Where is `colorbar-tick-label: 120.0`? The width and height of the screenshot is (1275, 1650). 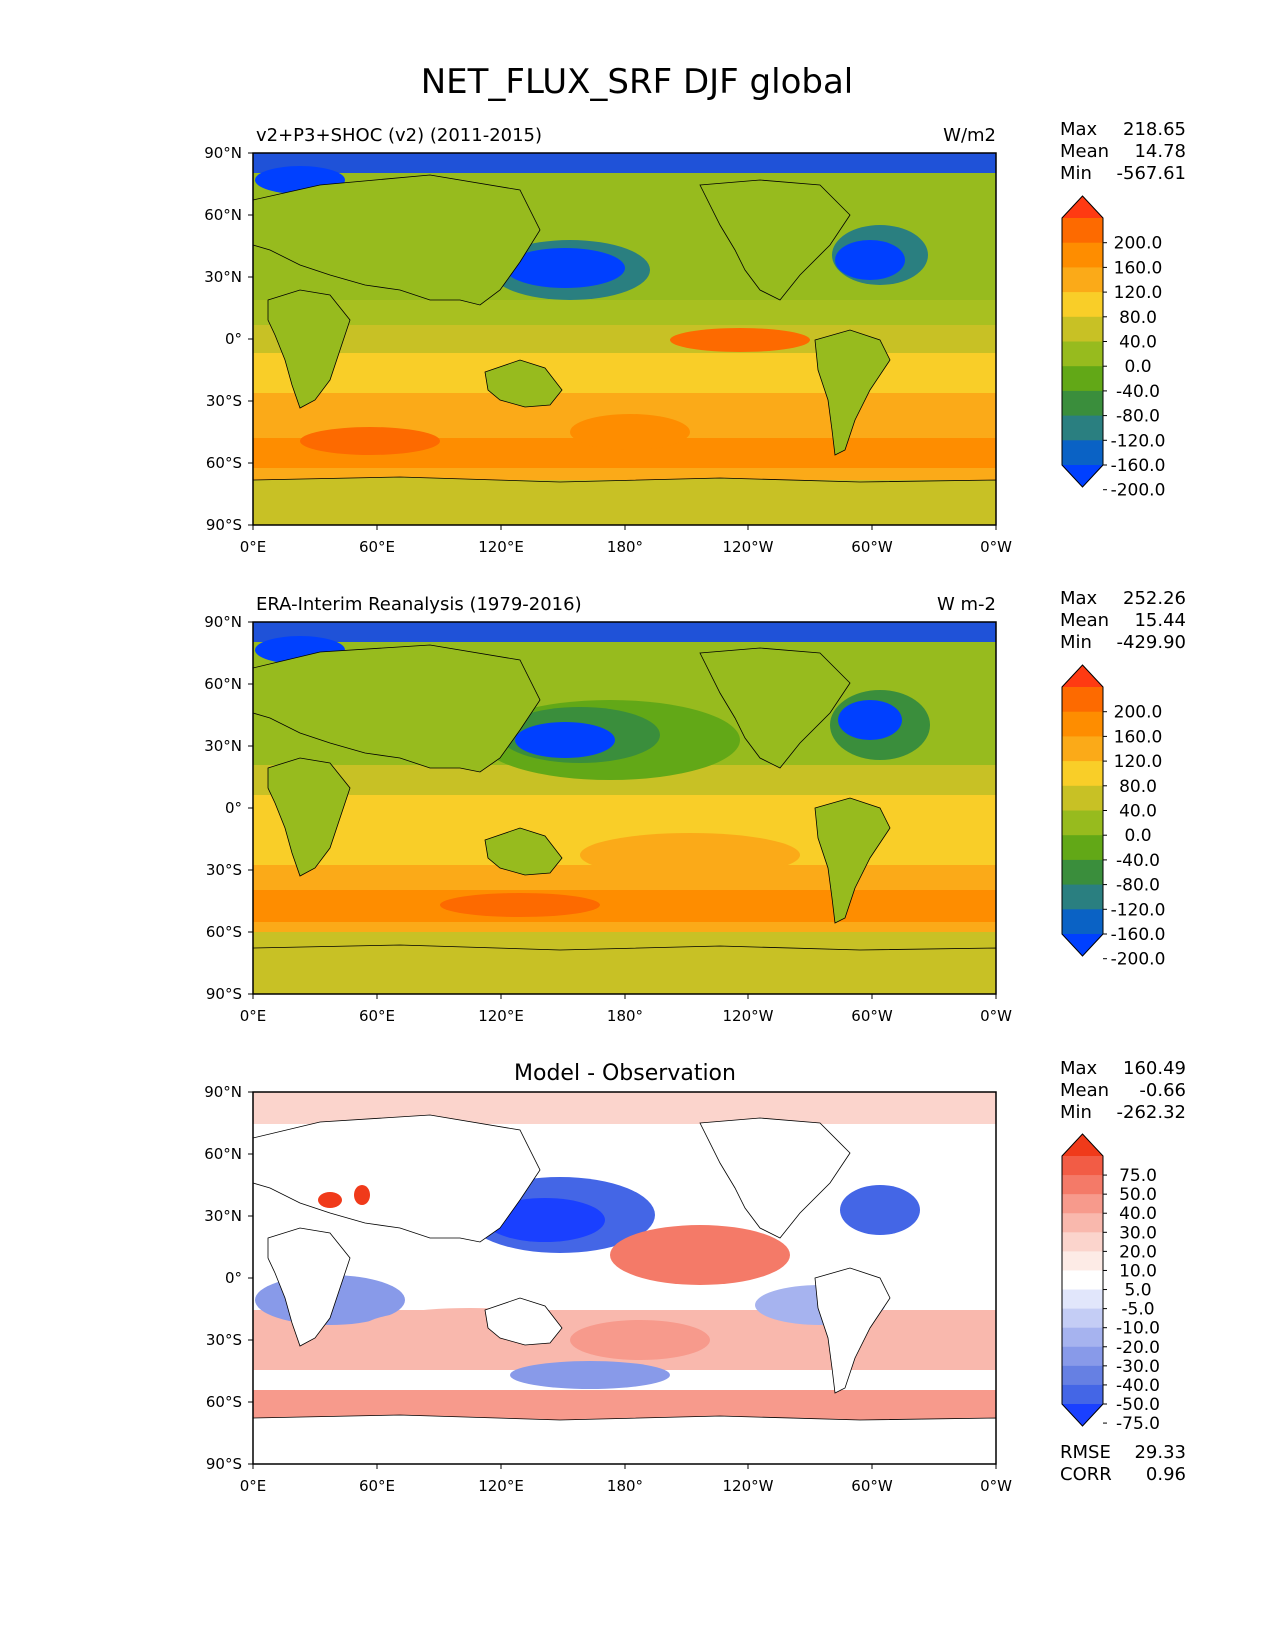 colorbar-tick-label: 120.0 is located at coordinates (1138, 762).